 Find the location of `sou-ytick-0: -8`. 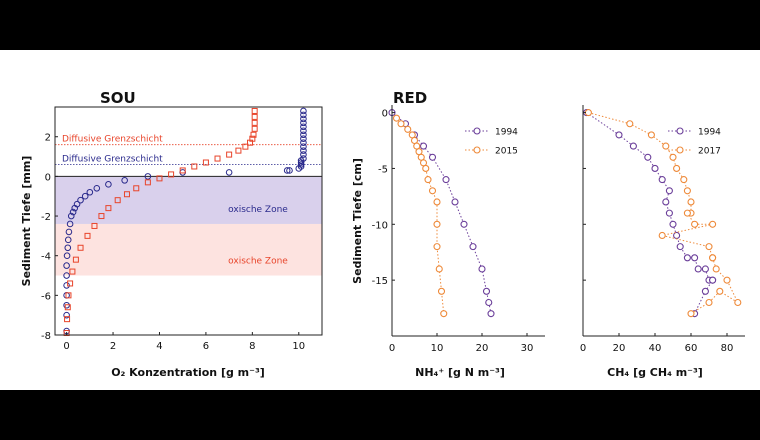

sou-ytick-0: -8 is located at coordinates (46, 336).